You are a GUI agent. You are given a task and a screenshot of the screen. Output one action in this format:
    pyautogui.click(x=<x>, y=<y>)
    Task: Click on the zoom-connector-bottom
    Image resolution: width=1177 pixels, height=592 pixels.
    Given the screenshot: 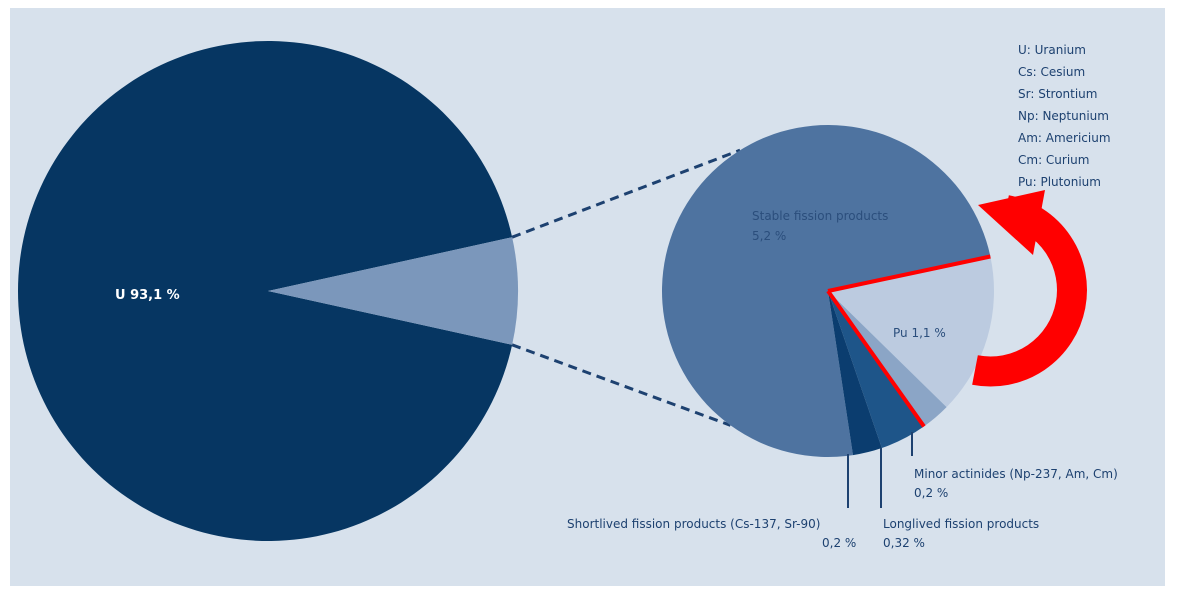 What is the action you would take?
    pyautogui.click(x=621, y=385)
    